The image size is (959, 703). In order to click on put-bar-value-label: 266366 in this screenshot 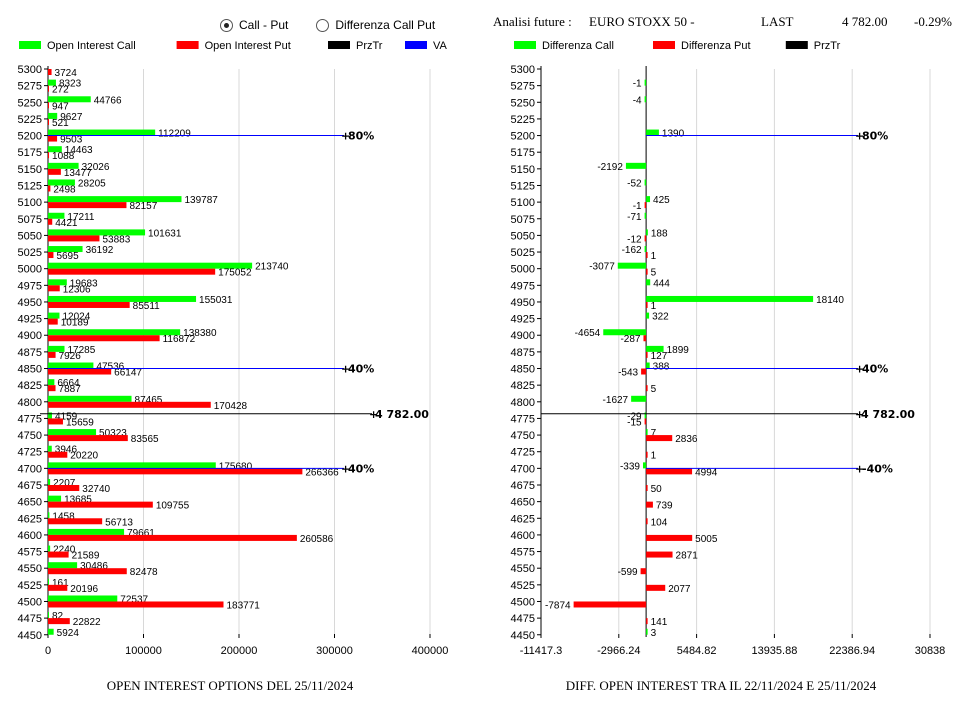, I will do `click(322, 472)`.